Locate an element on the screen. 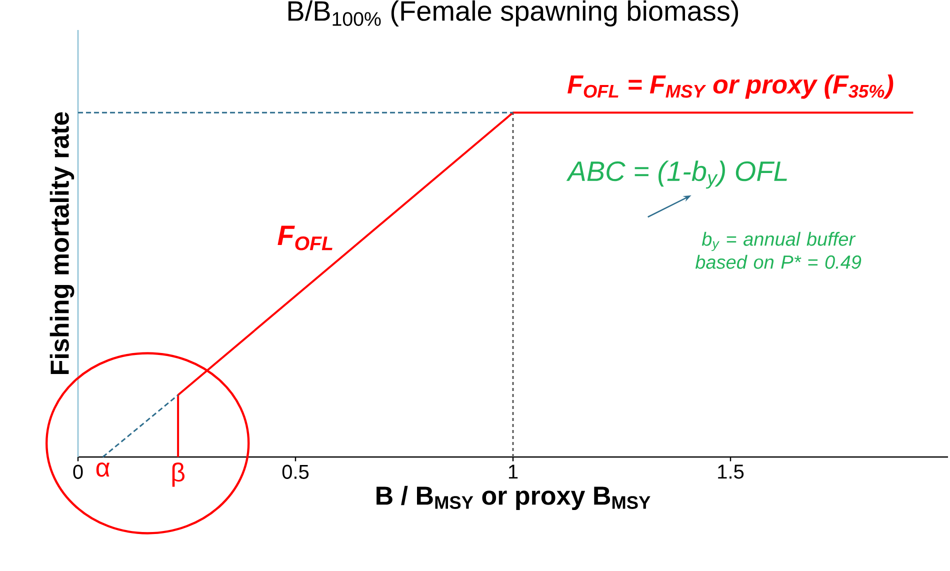 This screenshot has width=950, height=571. annotation: β is located at coordinates (178, 474).